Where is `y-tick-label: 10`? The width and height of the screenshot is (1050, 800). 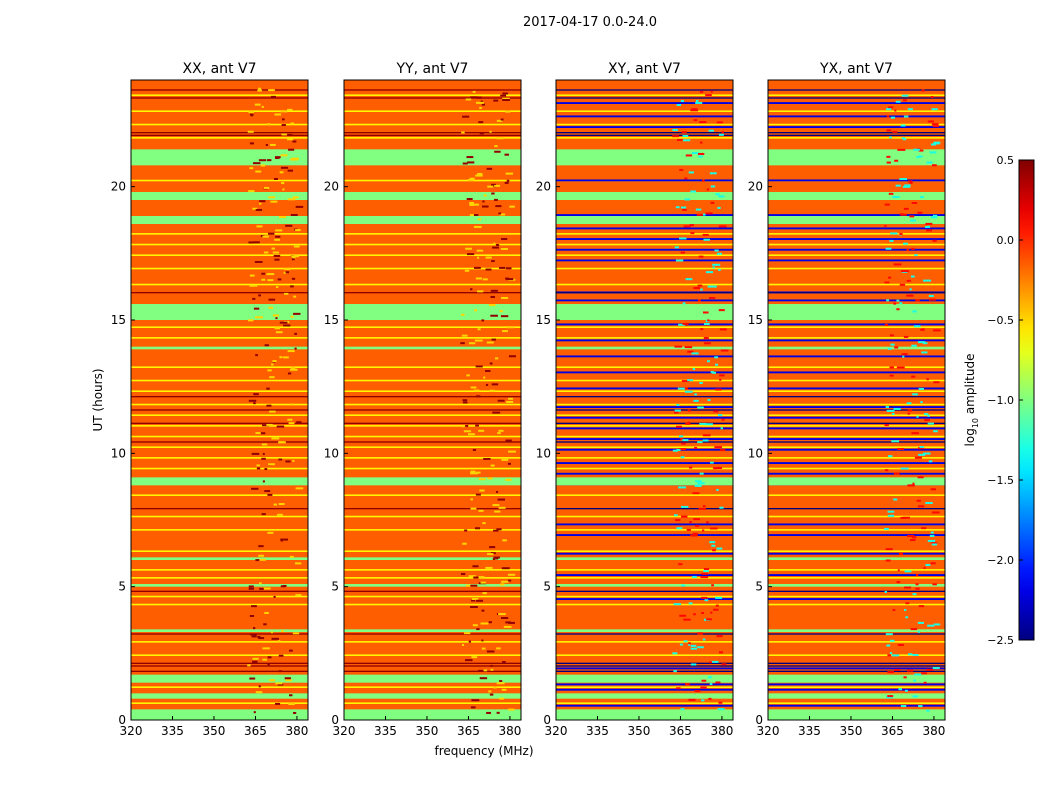 y-tick-label: 10 is located at coordinates (755, 453).